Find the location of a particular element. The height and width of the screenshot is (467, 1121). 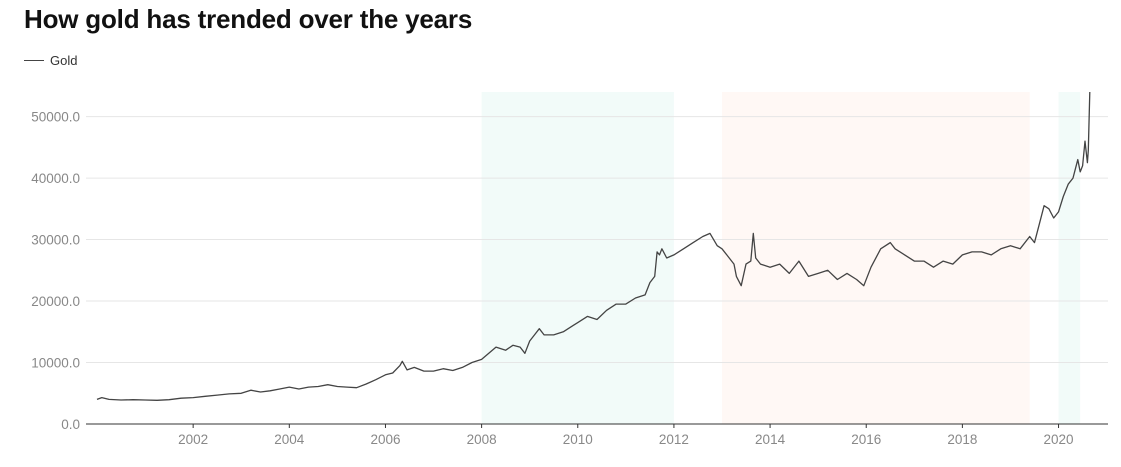

chart-legend: Gold is located at coordinates (50, 60).